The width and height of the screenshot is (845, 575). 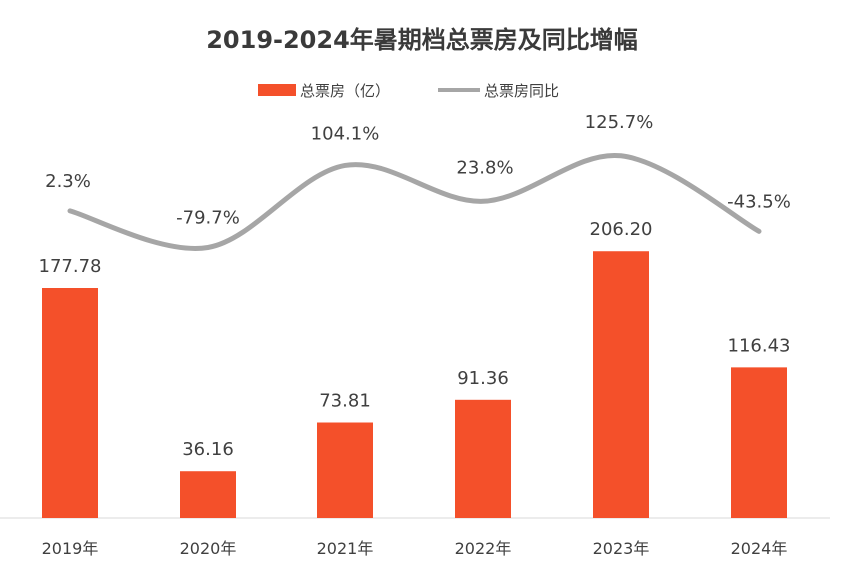 What do you see at coordinates (70, 548) in the screenshot?
I see `x-tick-label: 2019年` at bounding box center [70, 548].